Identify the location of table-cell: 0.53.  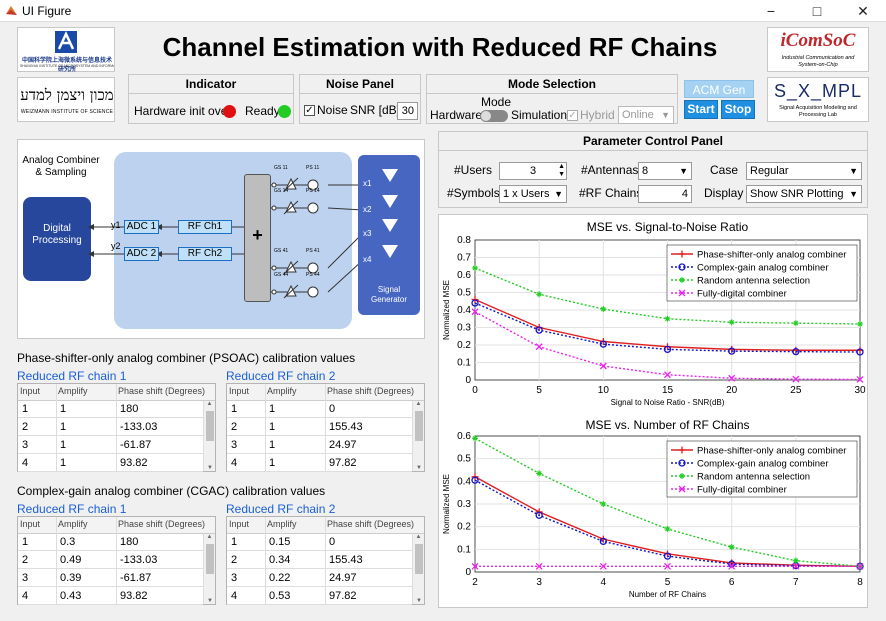
(280, 596).